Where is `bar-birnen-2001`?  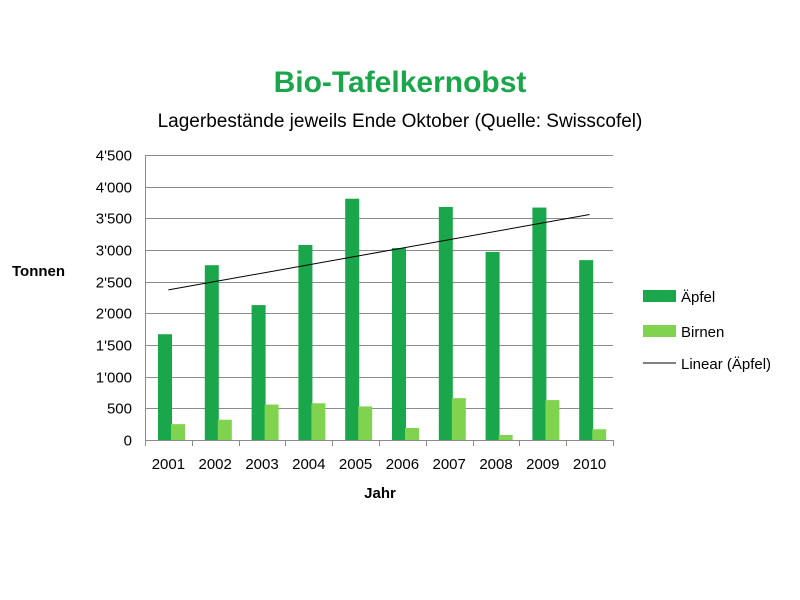
bar-birnen-2001 is located at coordinates (178, 432).